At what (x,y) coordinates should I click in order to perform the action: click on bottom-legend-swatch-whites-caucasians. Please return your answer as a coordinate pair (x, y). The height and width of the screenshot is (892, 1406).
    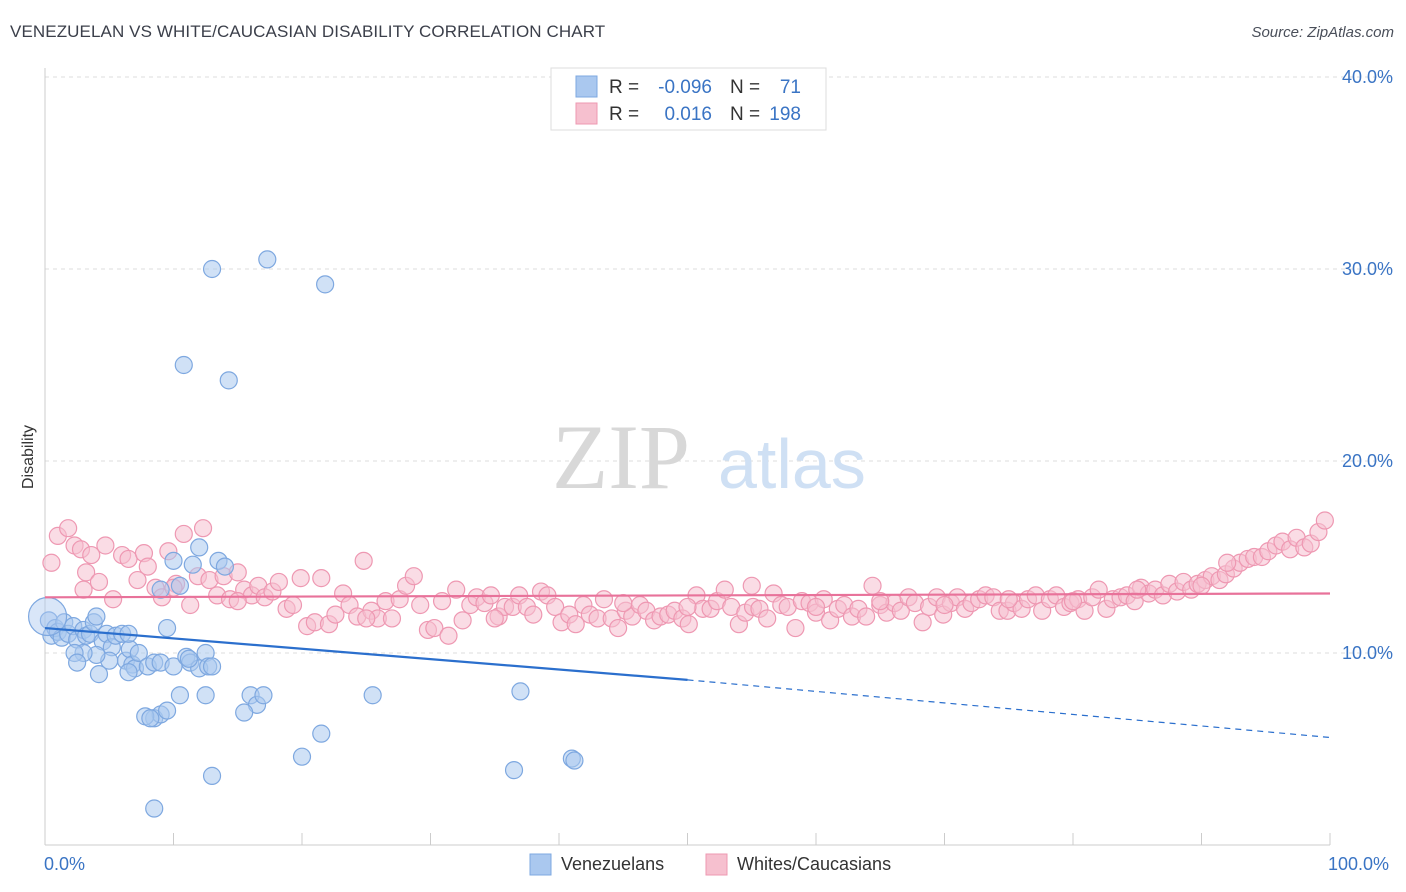
    Looking at the image, I should click on (716, 864).